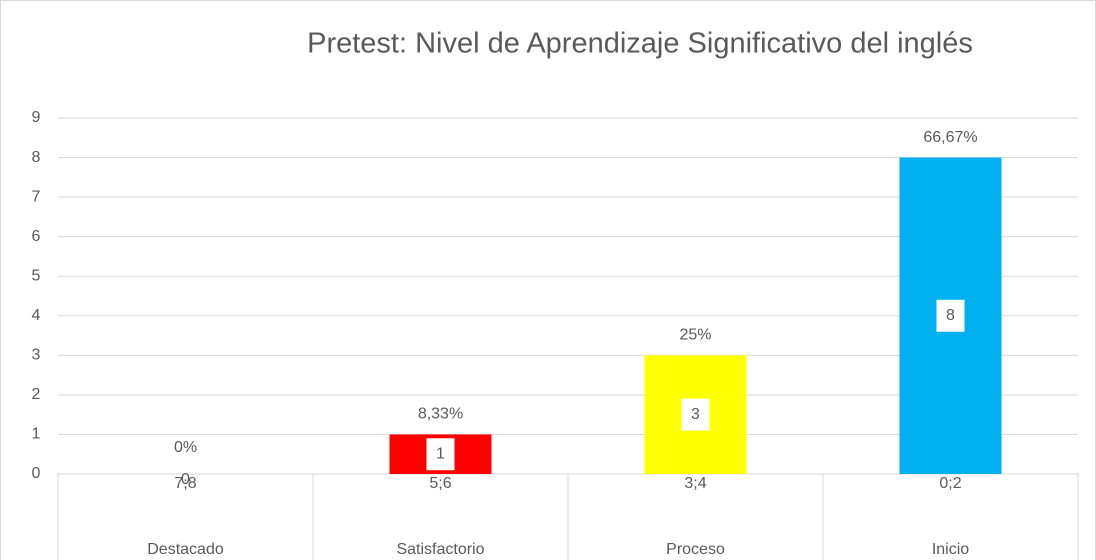  What do you see at coordinates (185, 549) in the screenshot?
I see `x-group-label: Destacado` at bounding box center [185, 549].